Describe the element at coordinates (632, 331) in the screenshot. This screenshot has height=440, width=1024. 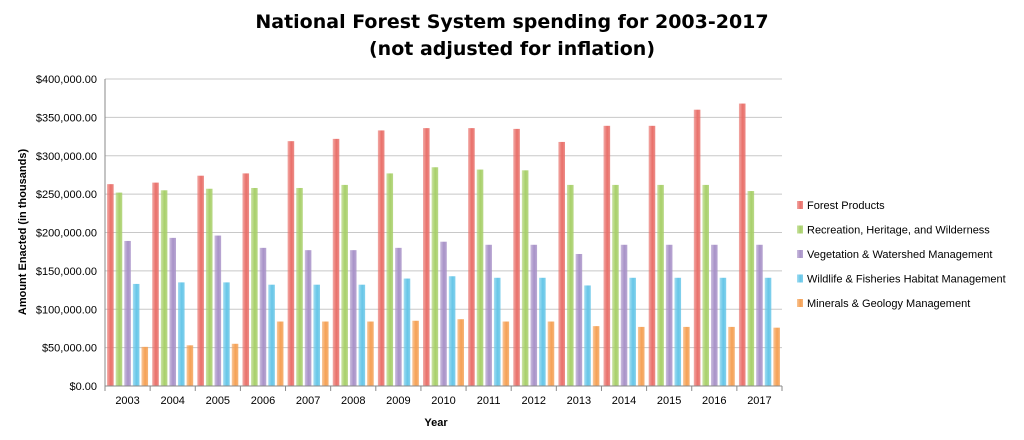
I see `bar-wildlife-fisheries-habitat-management-2014` at that location.